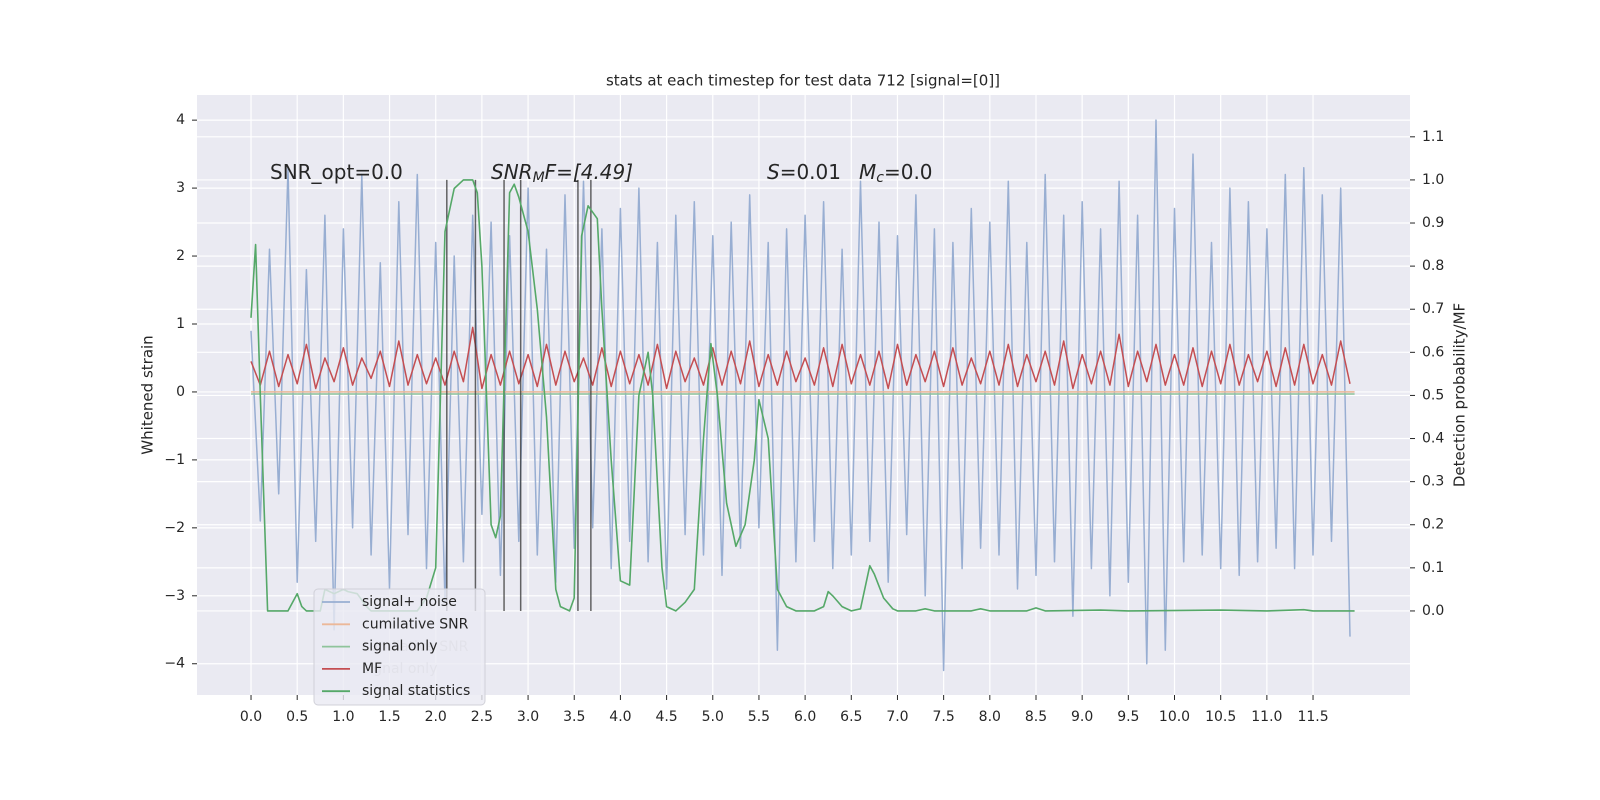 The height and width of the screenshot is (800, 1600). What do you see at coordinates (174, 528) in the screenshot?
I see `y-tick-label: −2` at bounding box center [174, 528].